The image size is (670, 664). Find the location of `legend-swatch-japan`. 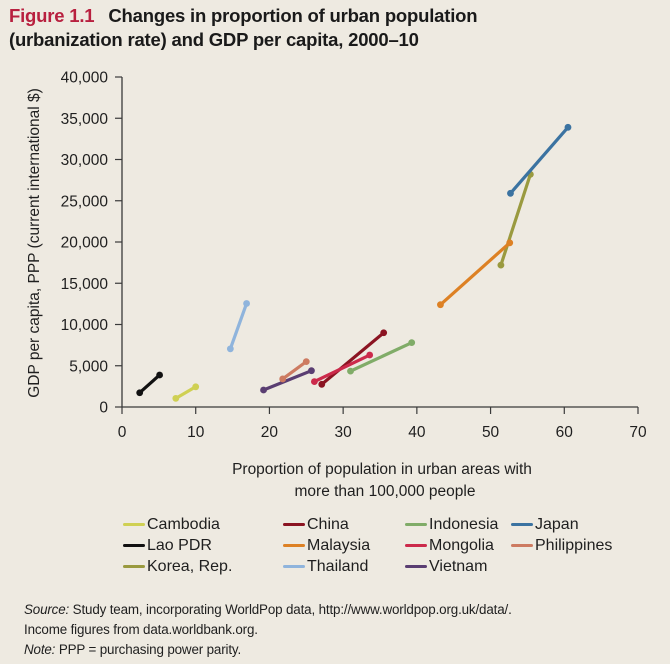

legend-swatch-japan is located at coordinates (522, 524).